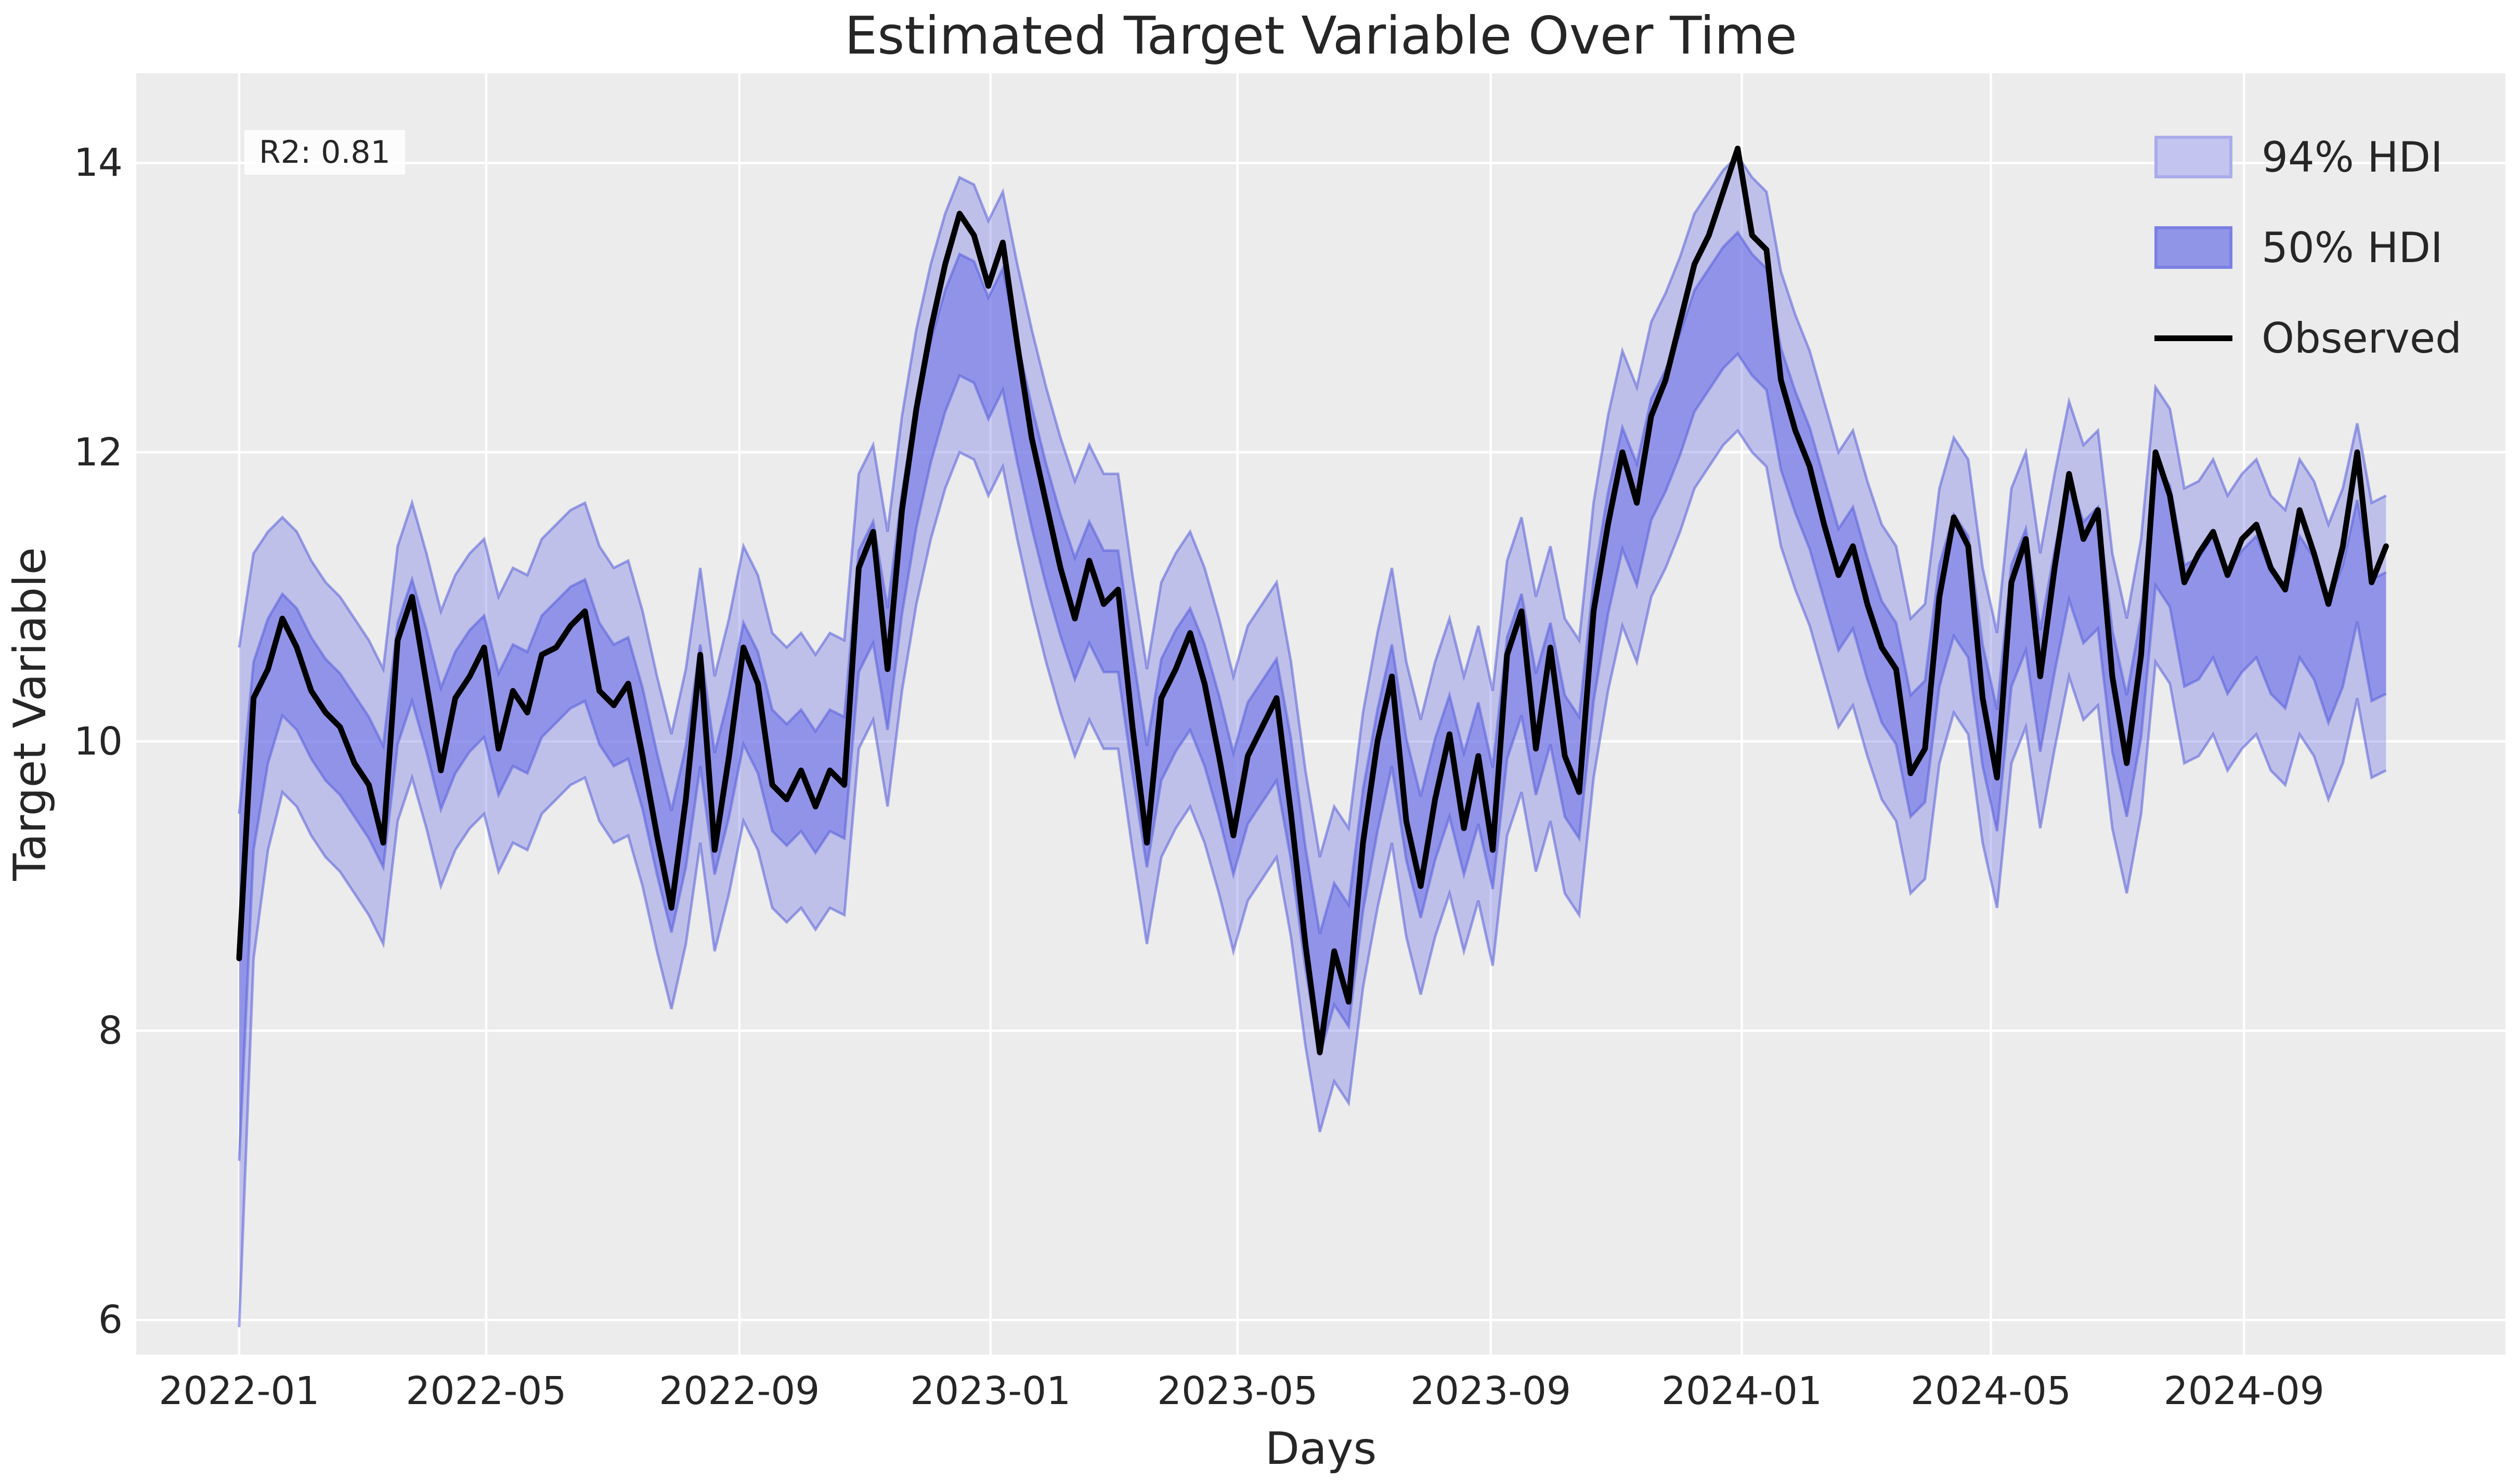  I want to click on r2-annotation: R2: 0.81, so click(324, 152).